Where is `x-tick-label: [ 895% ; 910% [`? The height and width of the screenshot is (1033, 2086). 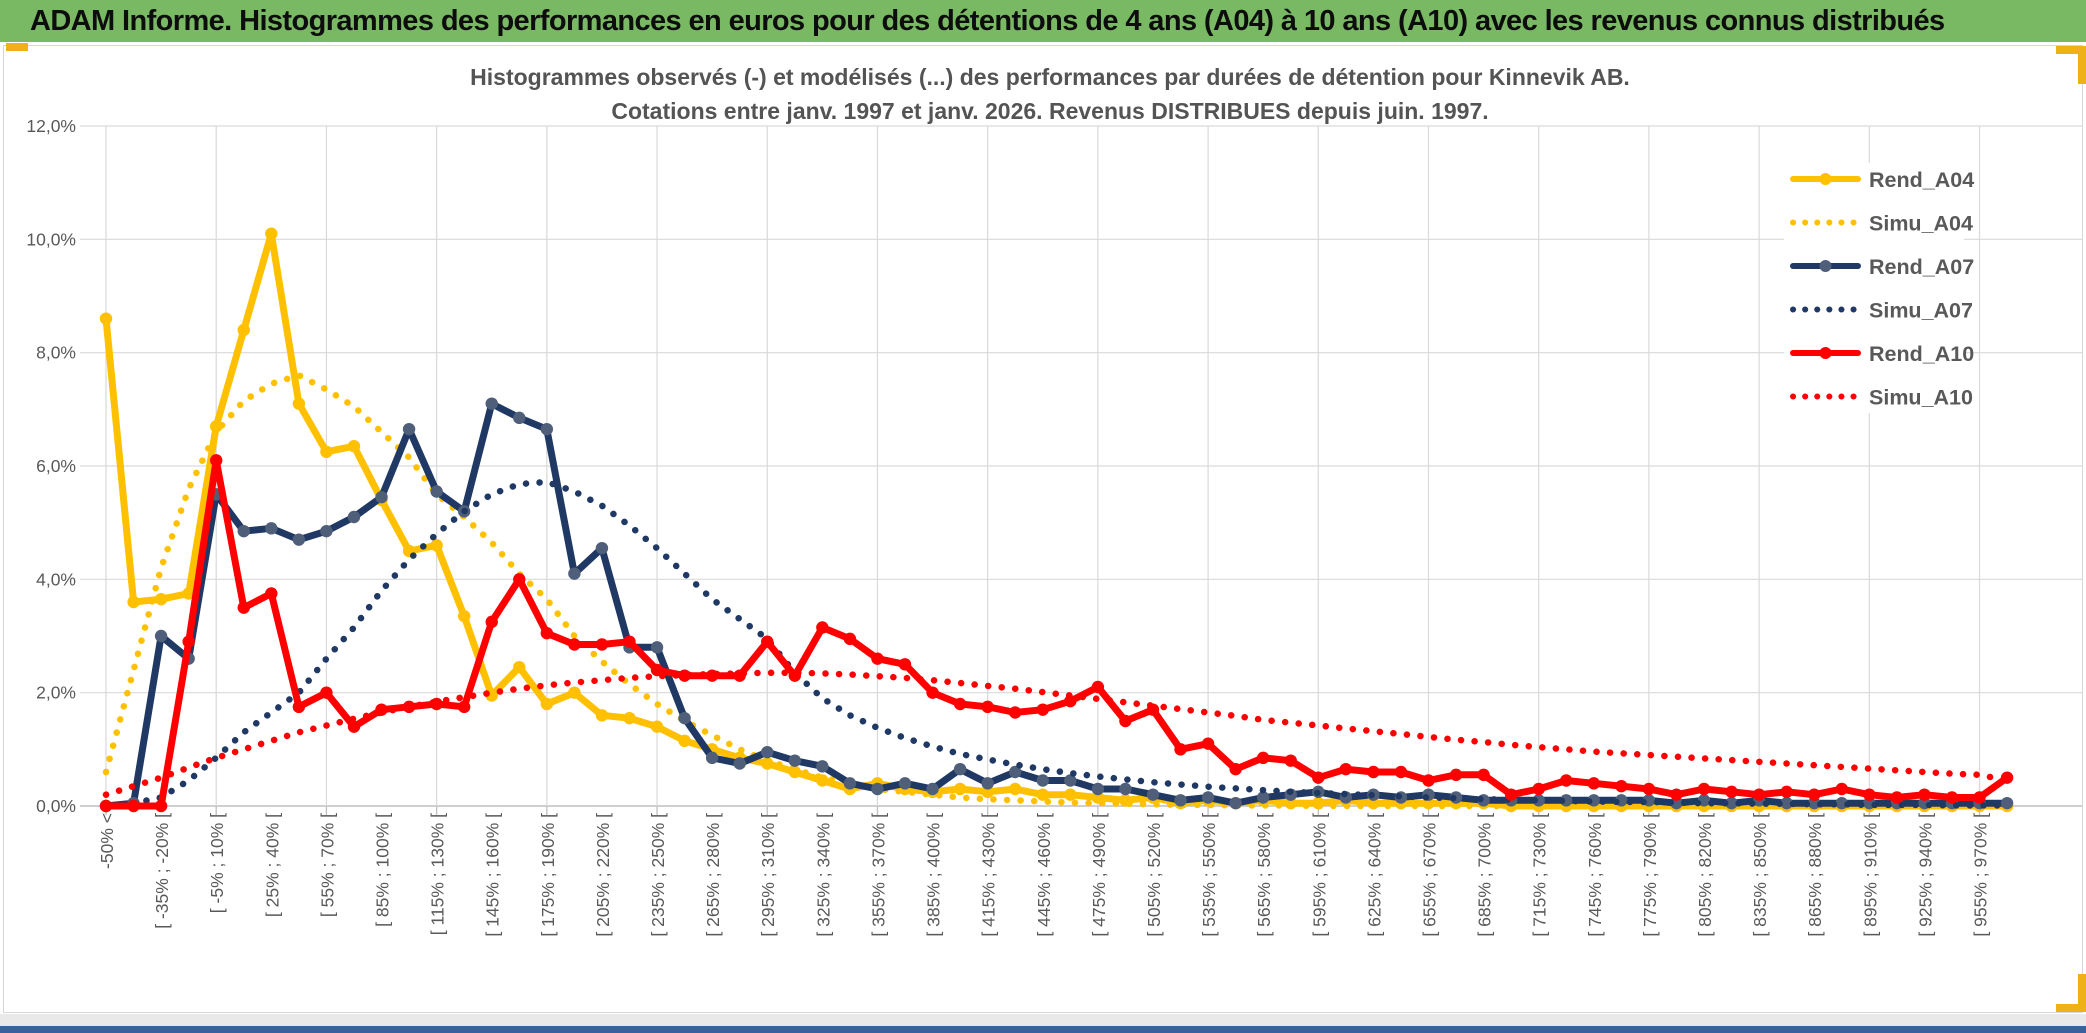
x-tick-label: [ 895% ; 910% [ is located at coordinates (1870, 875).